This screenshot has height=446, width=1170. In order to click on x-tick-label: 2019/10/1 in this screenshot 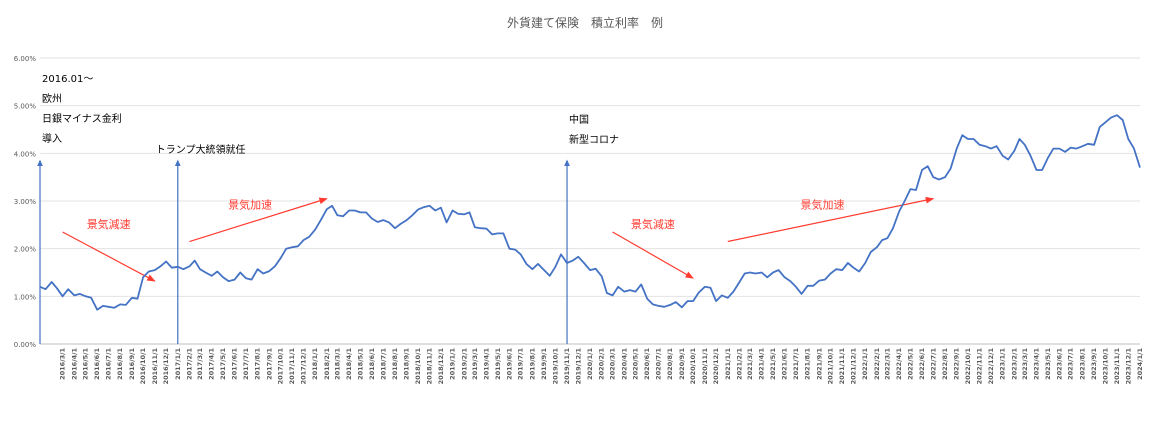, I will do `click(555, 366)`.